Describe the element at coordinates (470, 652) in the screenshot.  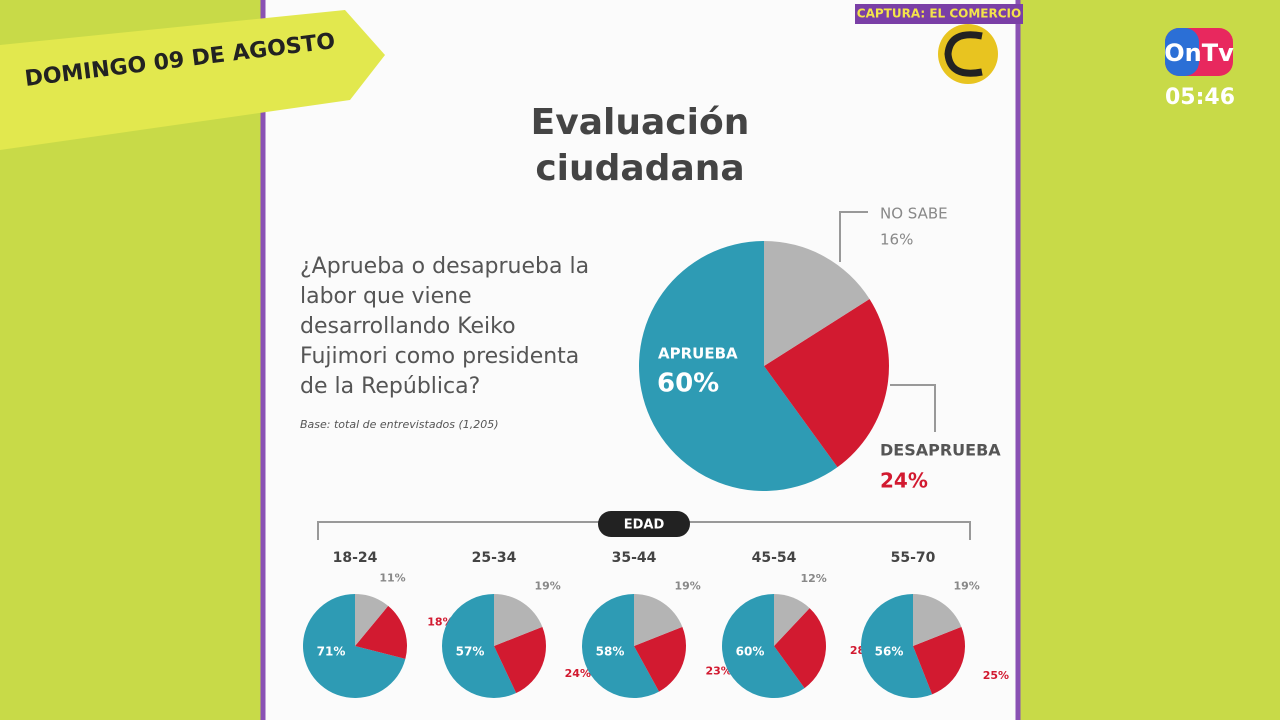
I see `slice-label: 57%` at that location.